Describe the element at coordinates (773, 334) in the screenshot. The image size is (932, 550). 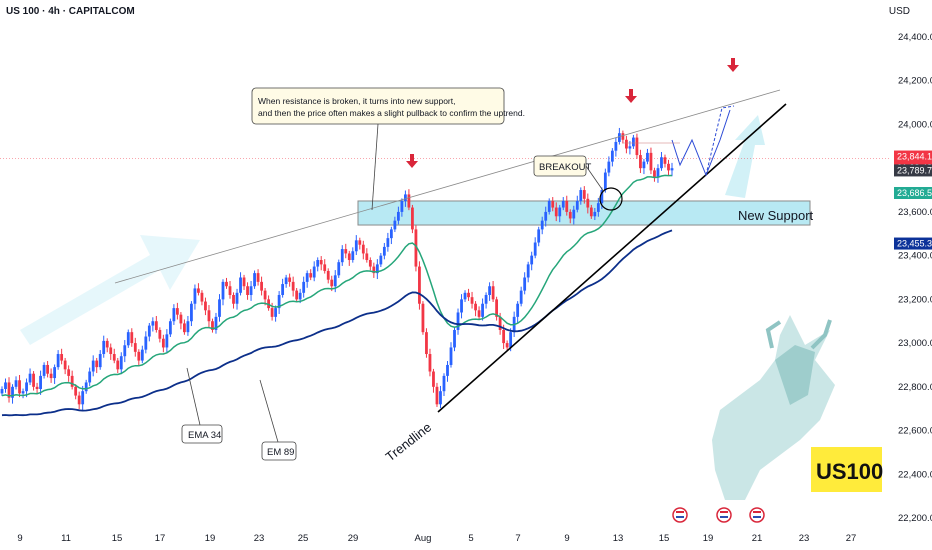
I see `bull-horn-left` at that location.